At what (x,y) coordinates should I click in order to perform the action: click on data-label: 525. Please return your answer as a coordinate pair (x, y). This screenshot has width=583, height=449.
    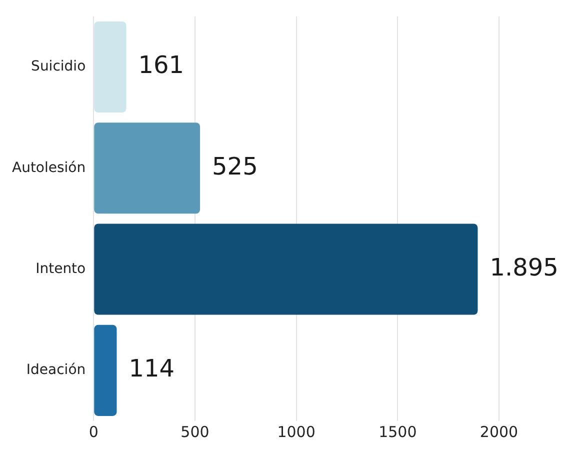
    Looking at the image, I should click on (235, 166).